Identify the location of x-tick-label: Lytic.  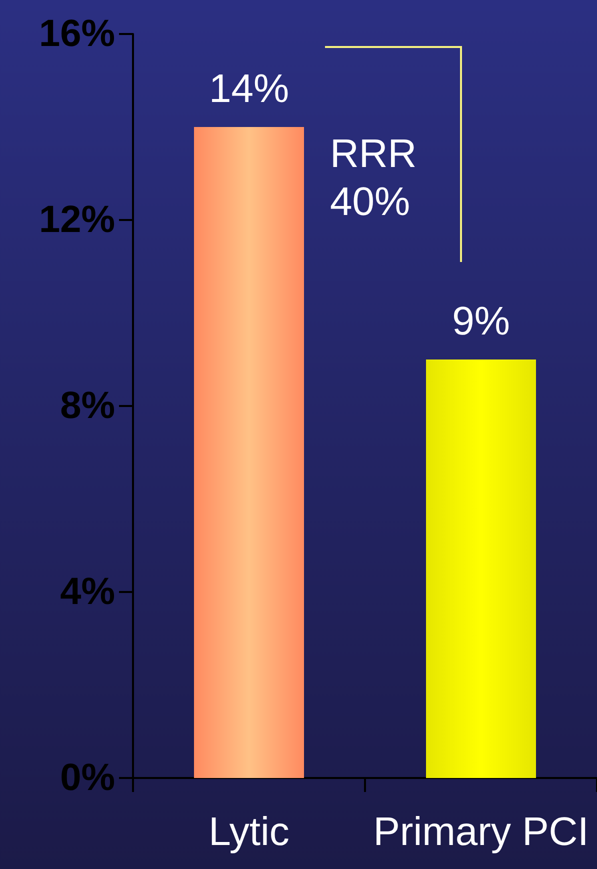
(249, 832).